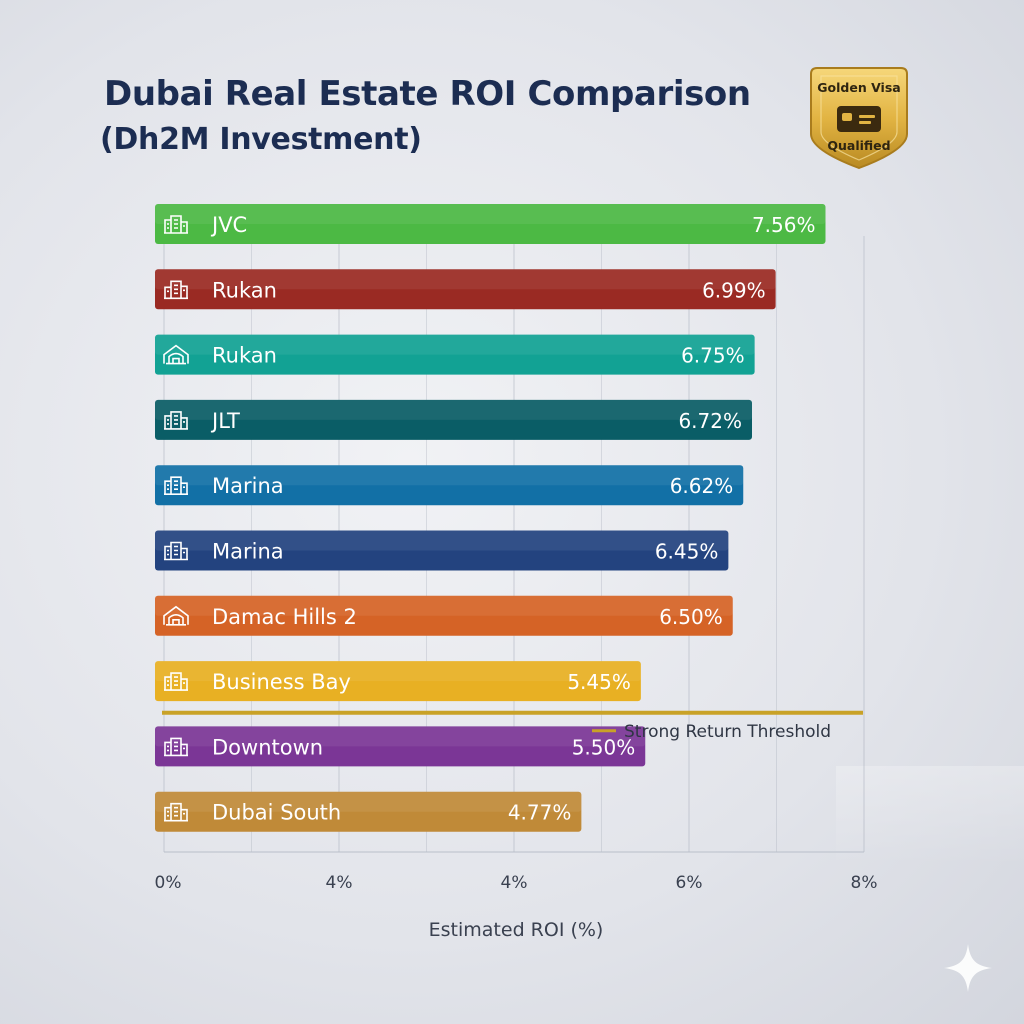 The height and width of the screenshot is (1024, 1024). Describe the element at coordinates (225, 421) in the screenshot. I see `bar-category-label: JLT` at that location.